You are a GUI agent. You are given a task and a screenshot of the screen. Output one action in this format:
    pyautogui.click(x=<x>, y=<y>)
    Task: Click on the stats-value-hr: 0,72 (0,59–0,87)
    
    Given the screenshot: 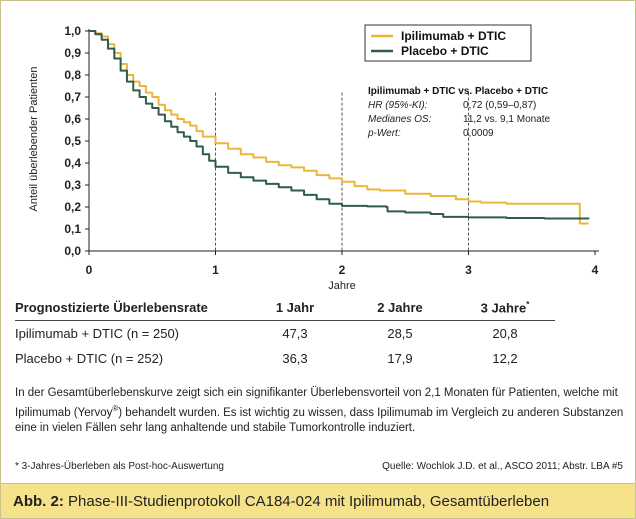 What is the action you would take?
    pyautogui.click(x=499, y=105)
    